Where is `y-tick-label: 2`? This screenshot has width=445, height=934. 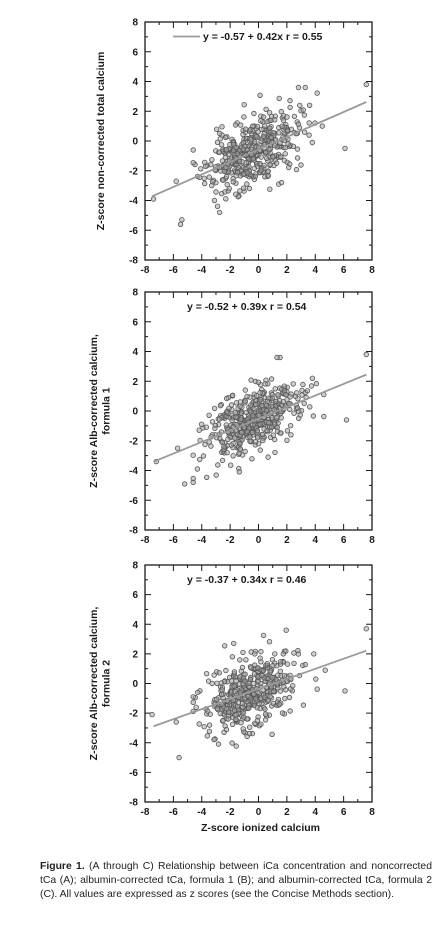 y-tick-label: 2 is located at coordinates (135, 112).